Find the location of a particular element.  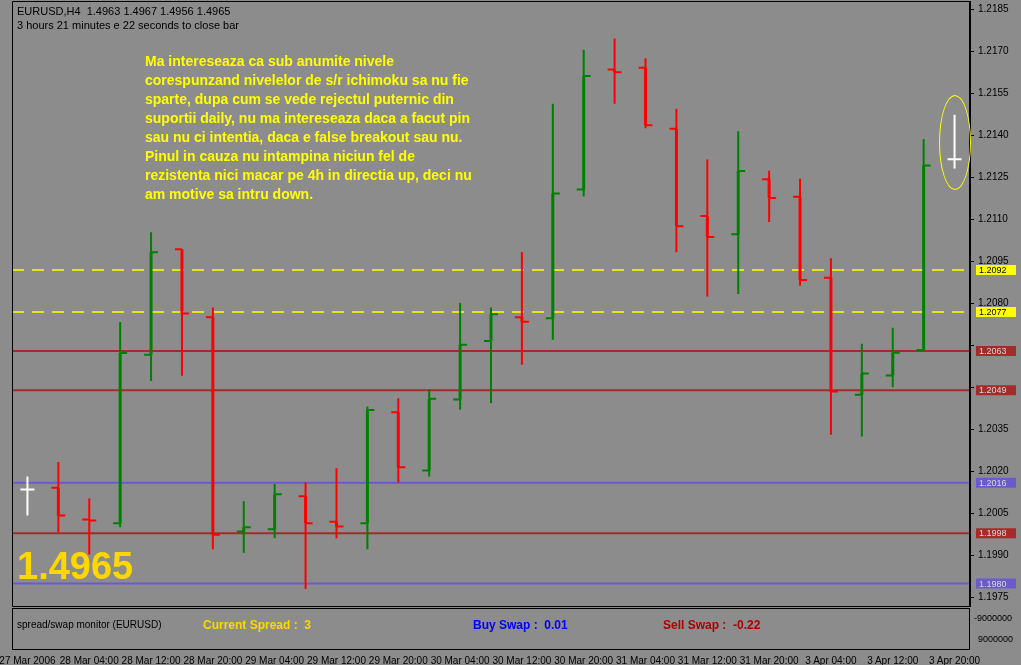

x-tick-label: 3 Apr 12:00 is located at coordinates (893, 659).